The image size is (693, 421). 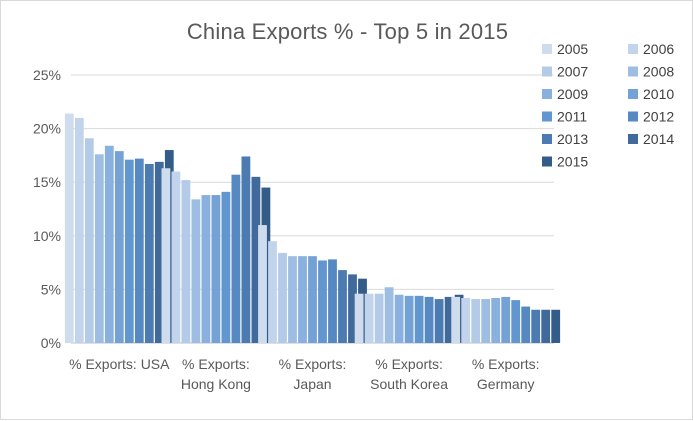 What do you see at coordinates (47, 236) in the screenshot?
I see `y-tick-label: 10%` at bounding box center [47, 236].